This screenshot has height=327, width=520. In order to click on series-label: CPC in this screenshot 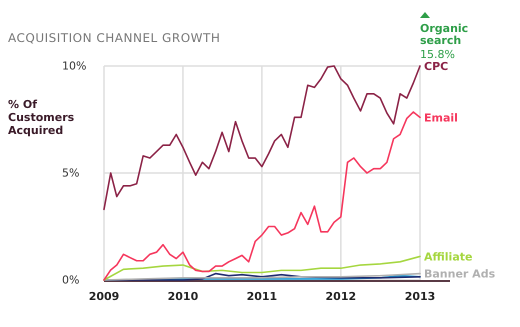, I will do `click(436, 66)`.